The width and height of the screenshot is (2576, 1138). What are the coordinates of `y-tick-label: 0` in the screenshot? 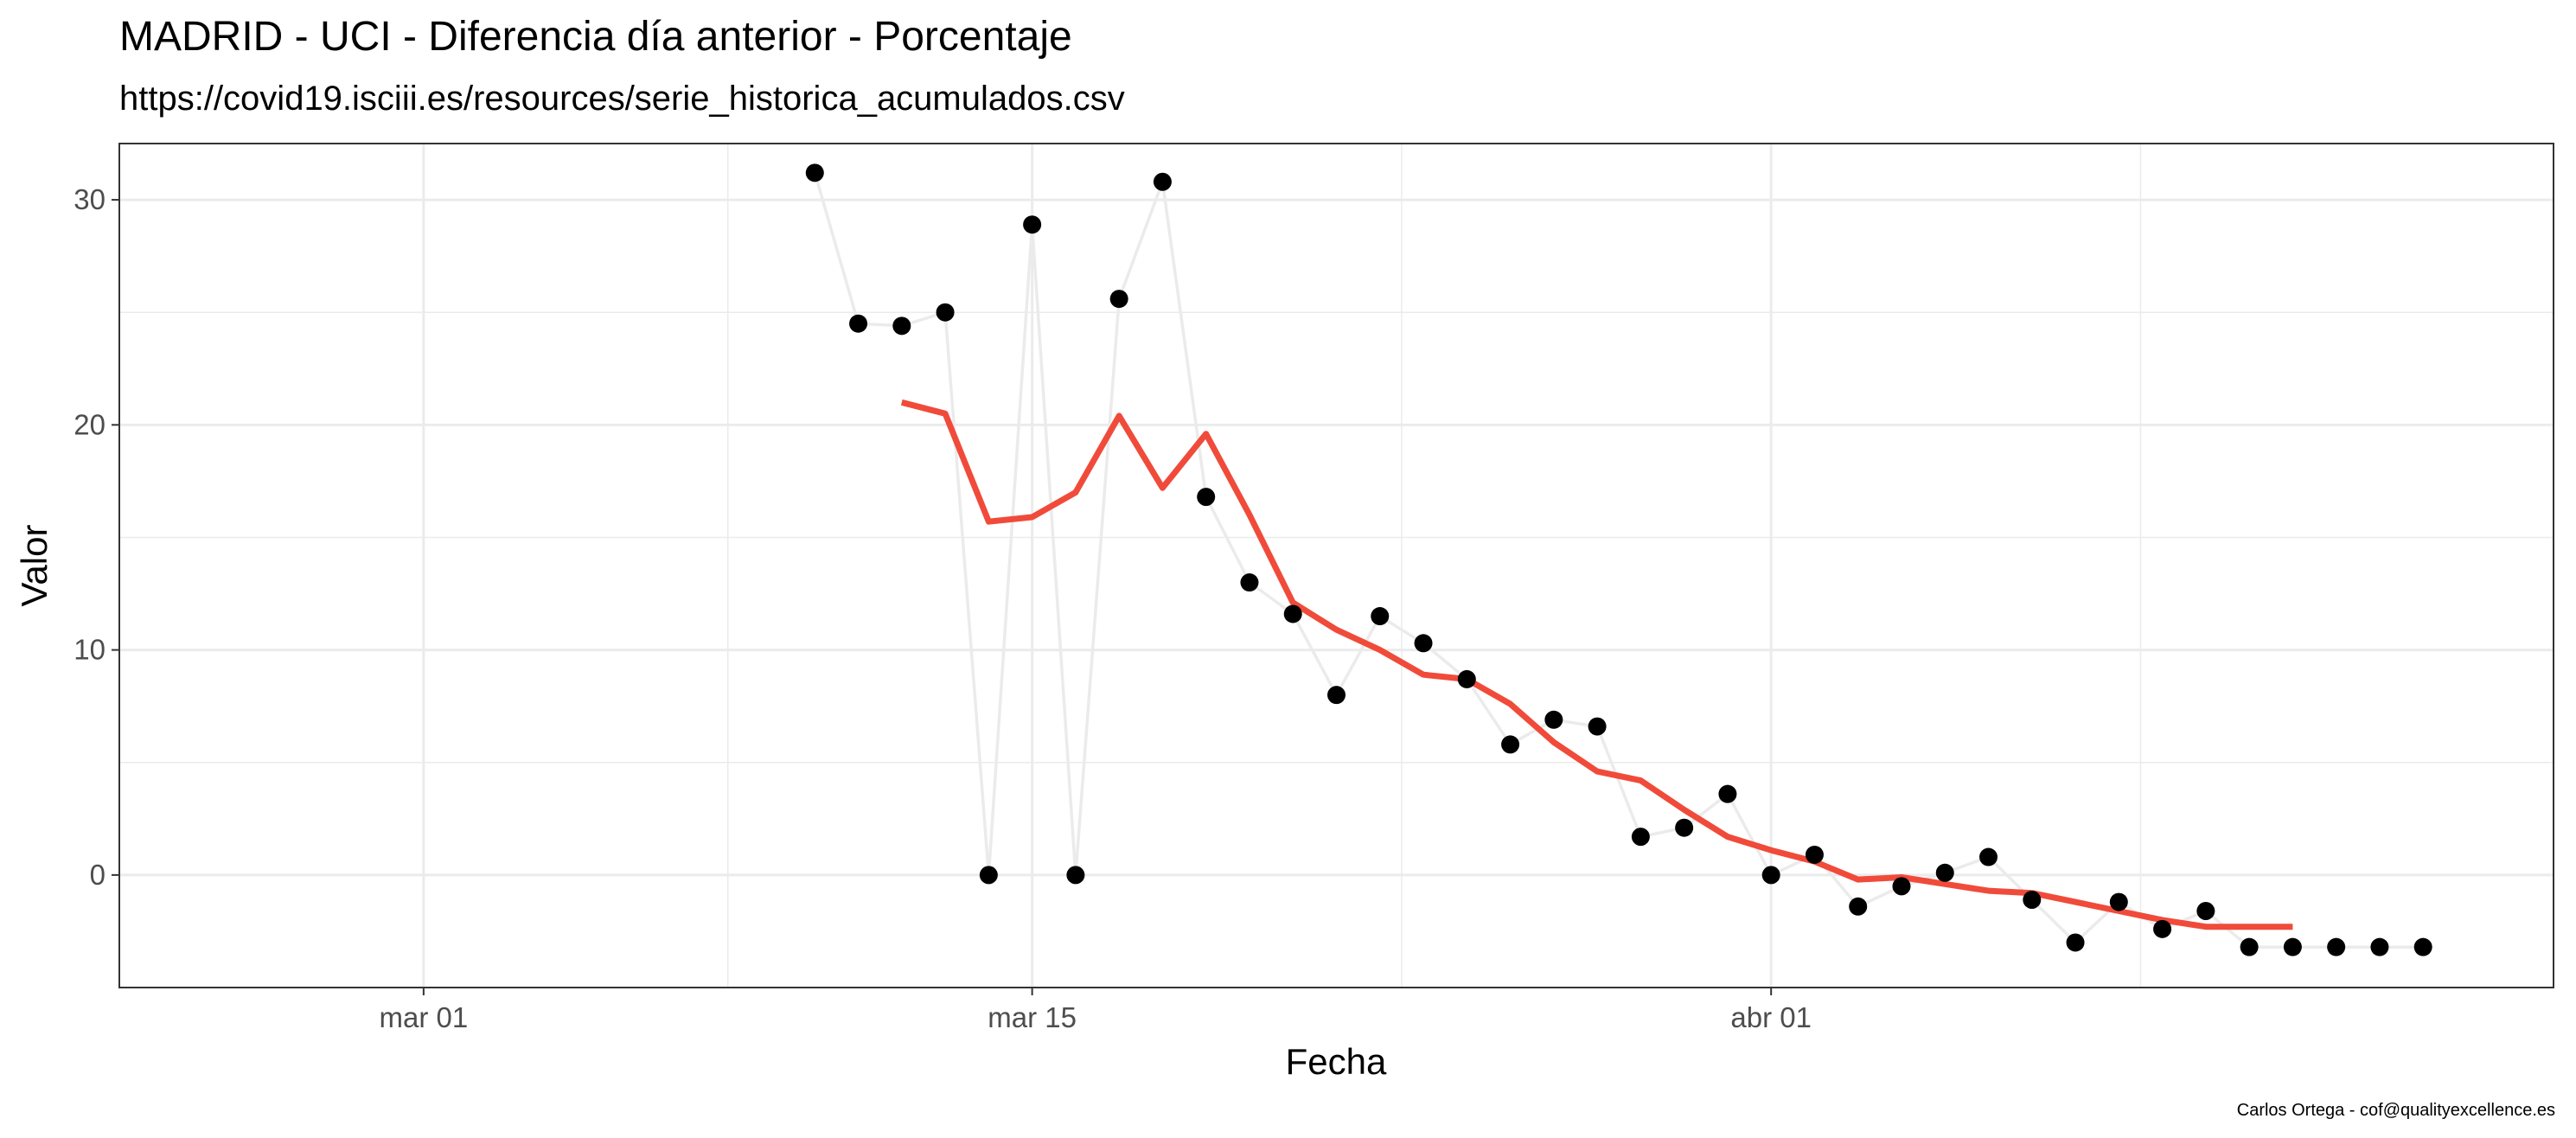 It's located at (97, 875).